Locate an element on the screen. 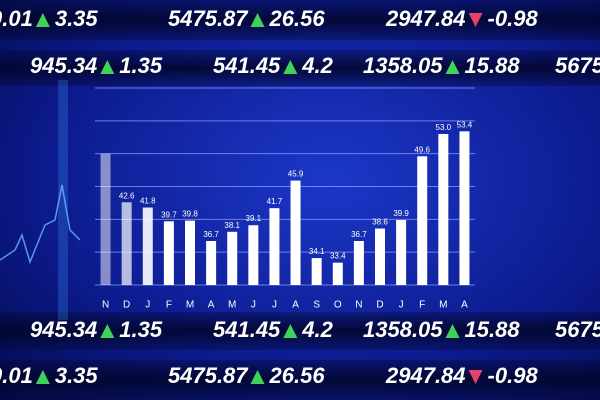  glow is located at coordinates (63, 200).